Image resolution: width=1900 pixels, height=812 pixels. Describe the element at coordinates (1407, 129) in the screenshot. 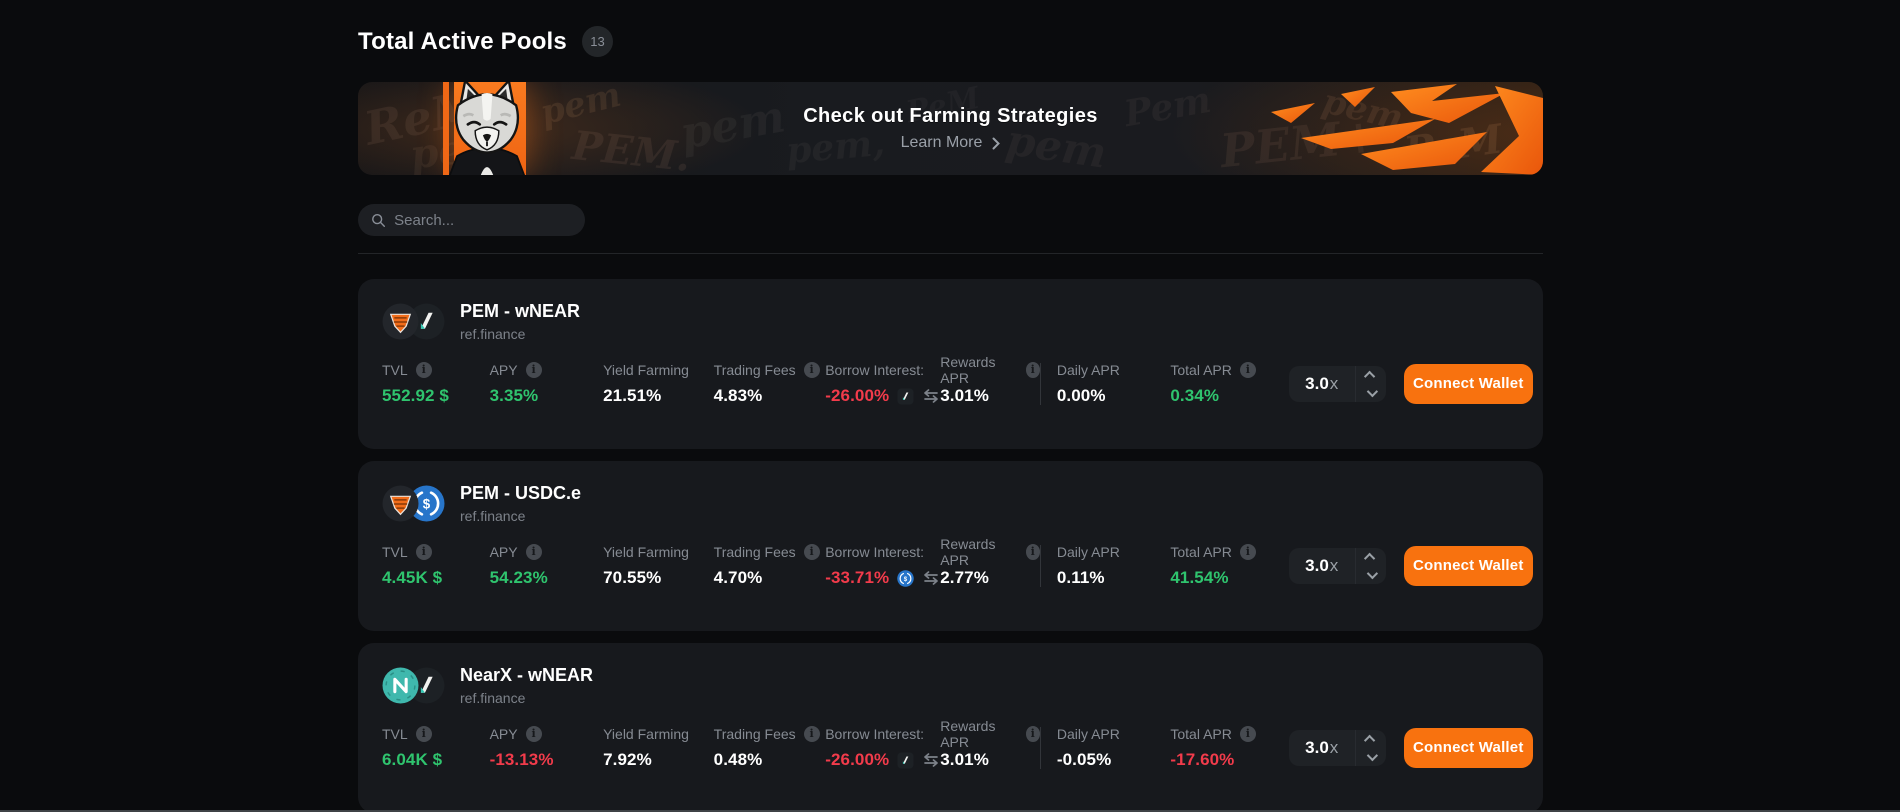

I see `orange-shards-decoration` at that location.